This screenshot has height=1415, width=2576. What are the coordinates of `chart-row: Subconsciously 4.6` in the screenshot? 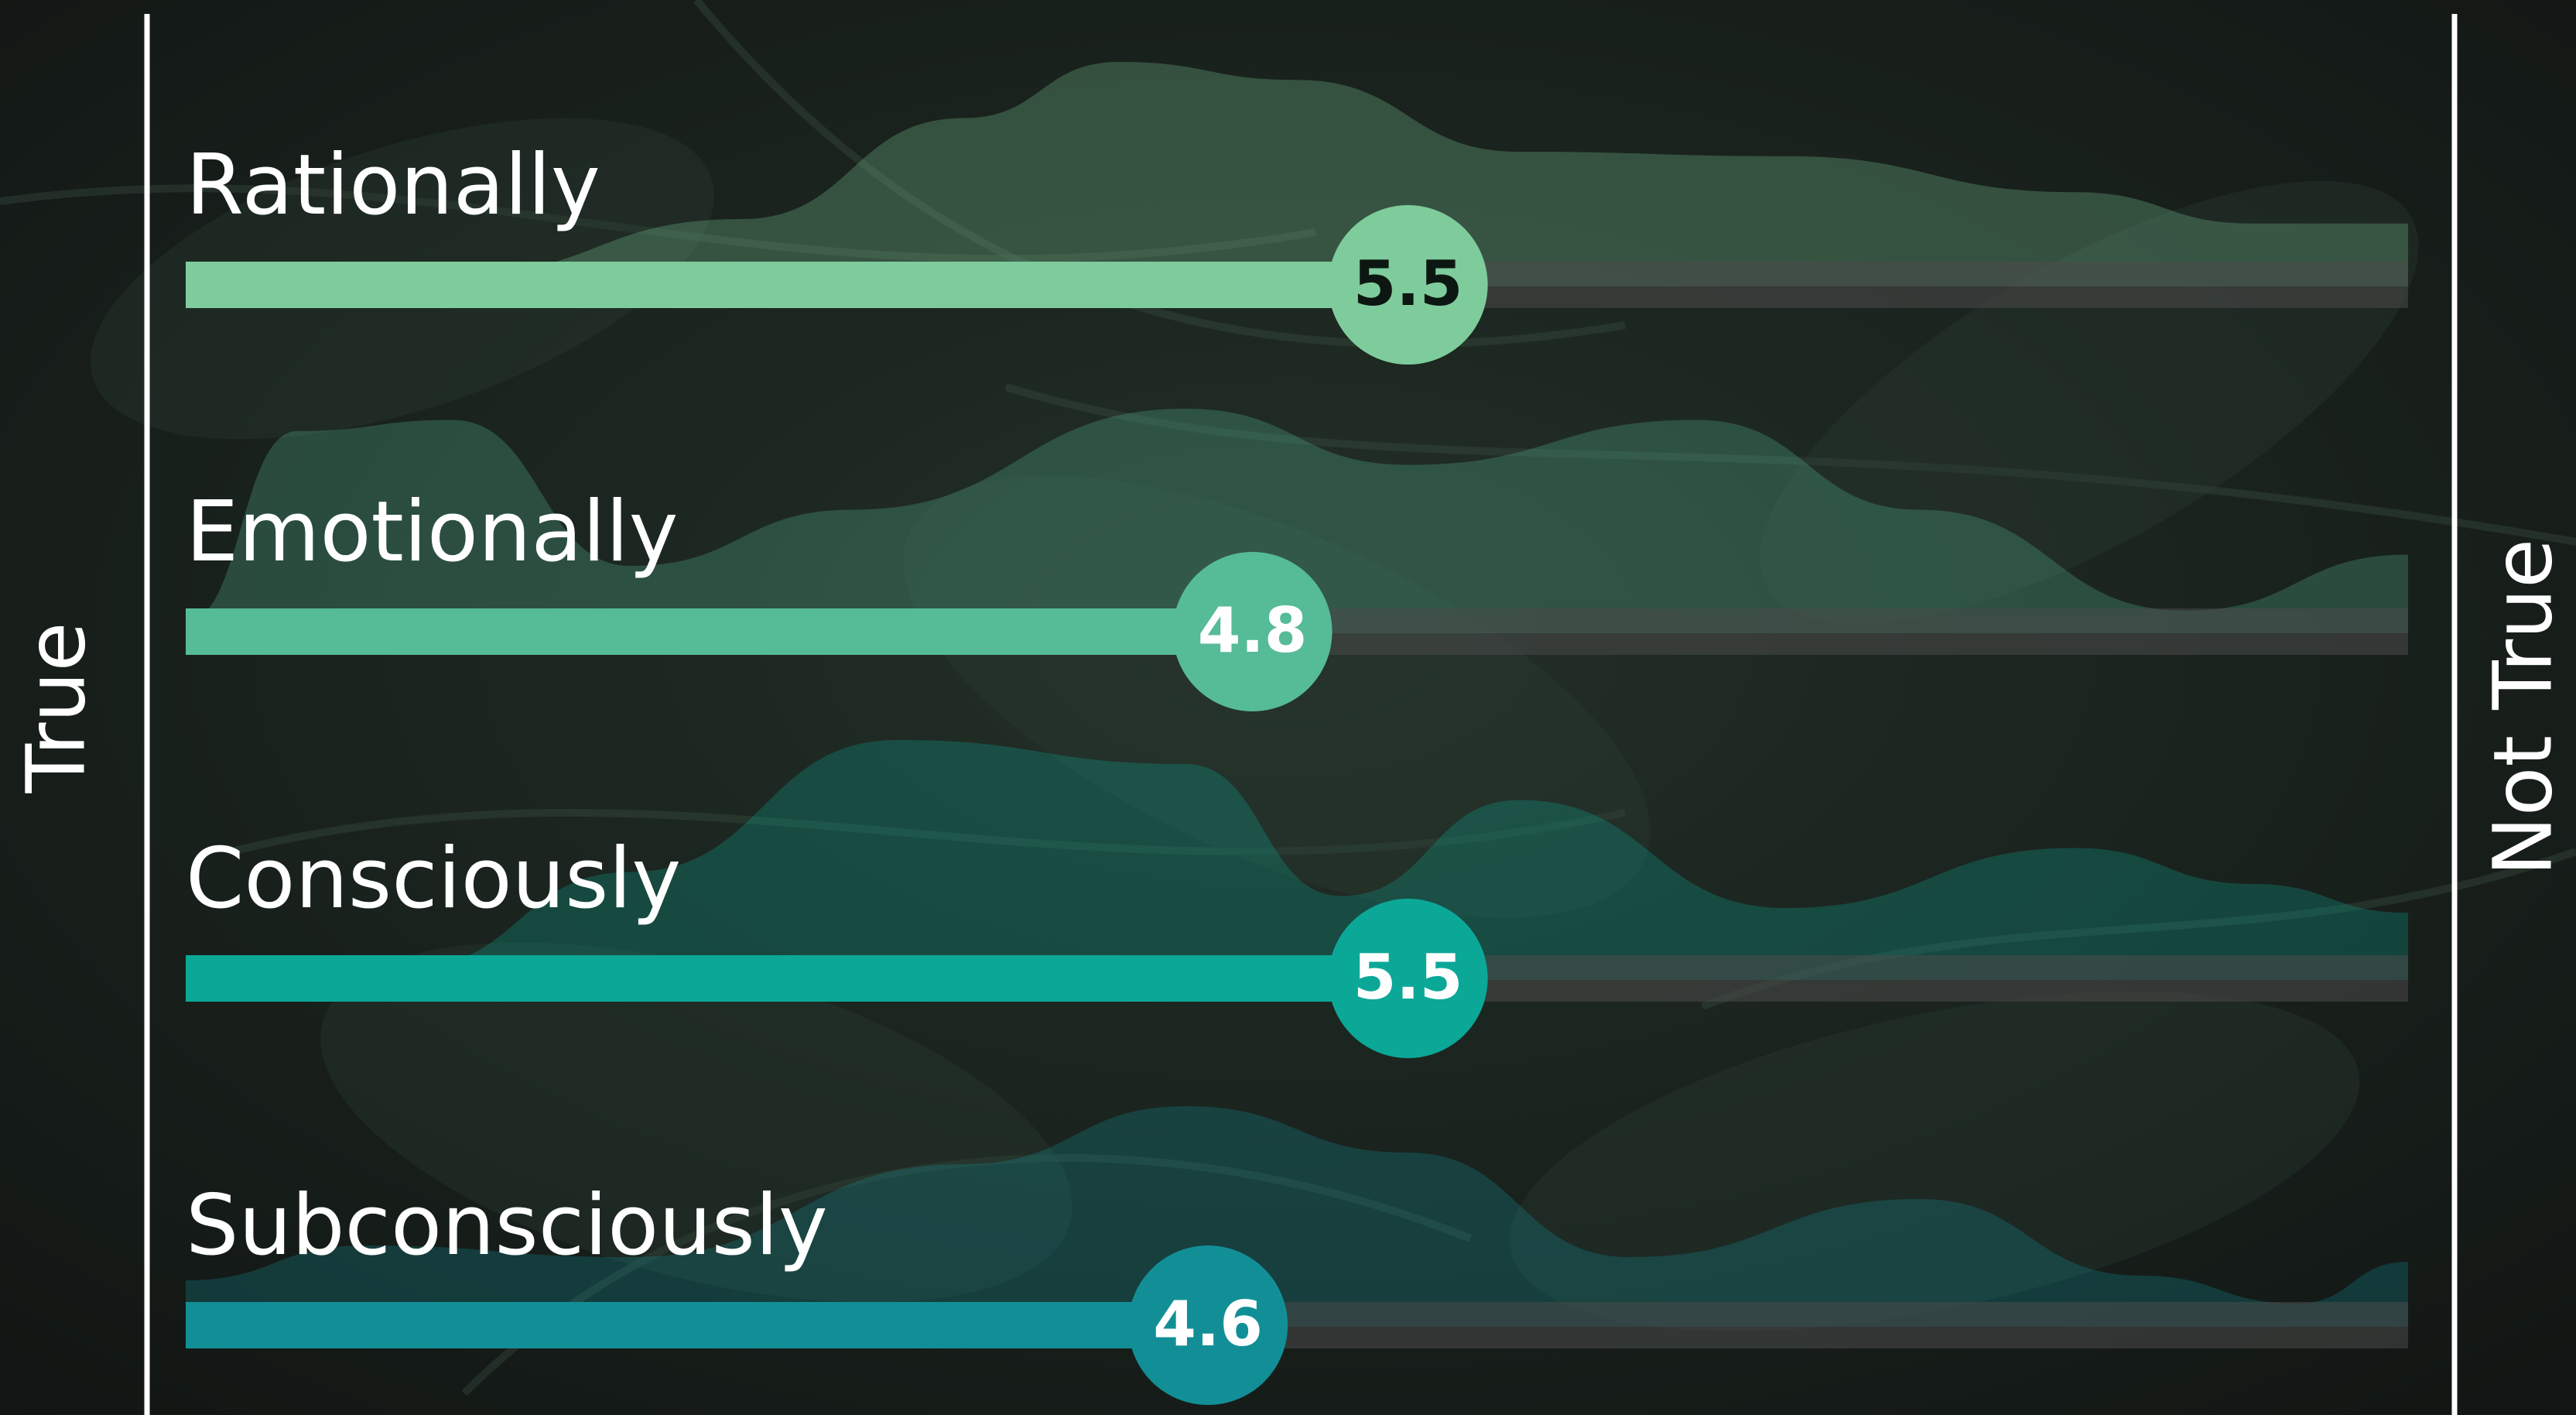 It's located at (1297, 1291).